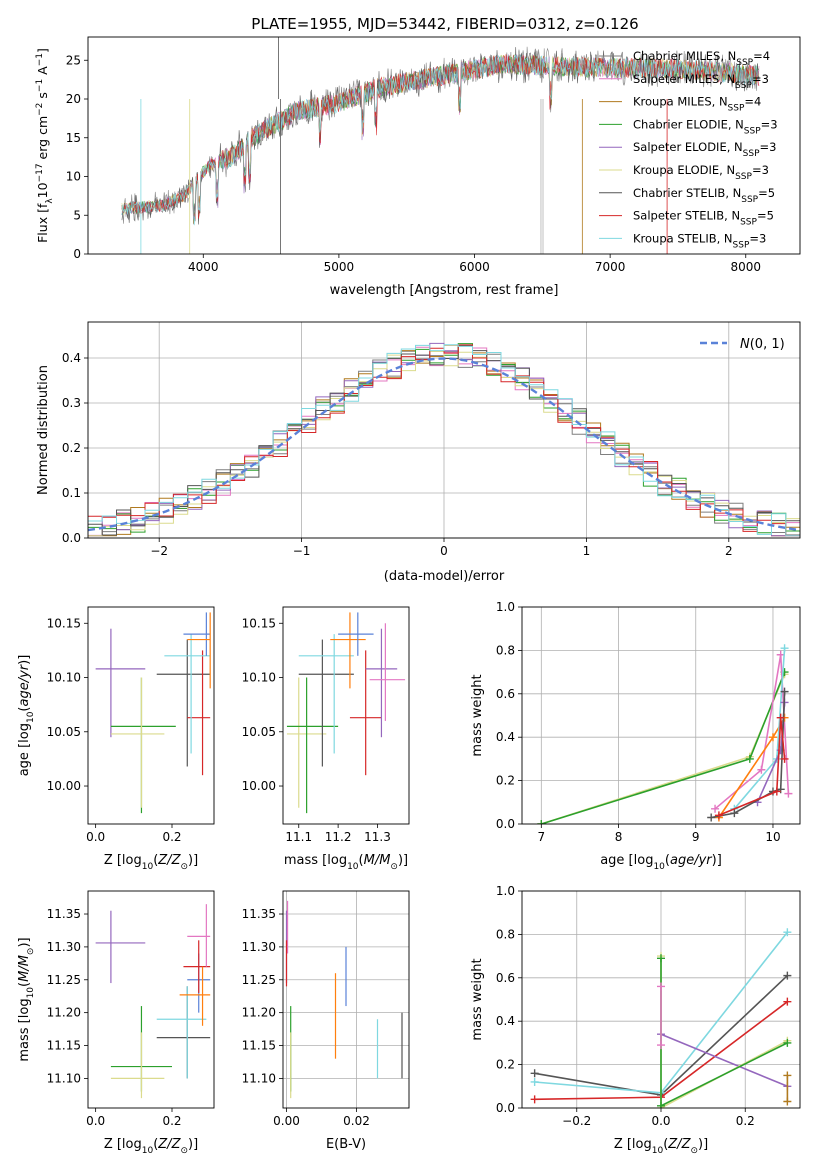 This screenshot has height=1170, width=819. What do you see at coordinates (259, 1046) in the screenshot?
I see `y-tick-label: 11.15` at bounding box center [259, 1046].